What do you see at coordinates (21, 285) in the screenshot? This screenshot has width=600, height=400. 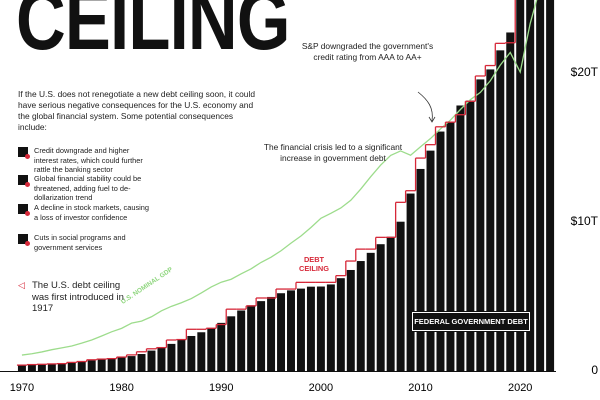 I see `ceiling-marker: ◁` at bounding box center [21, 285].